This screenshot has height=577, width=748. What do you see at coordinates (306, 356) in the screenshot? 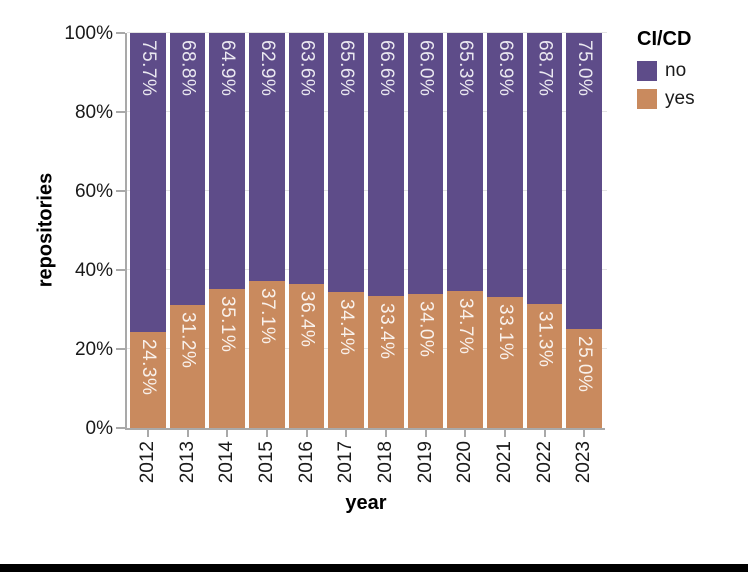
I see `bar-segment-yes: 36.4%` at bounding box center [306, 356].